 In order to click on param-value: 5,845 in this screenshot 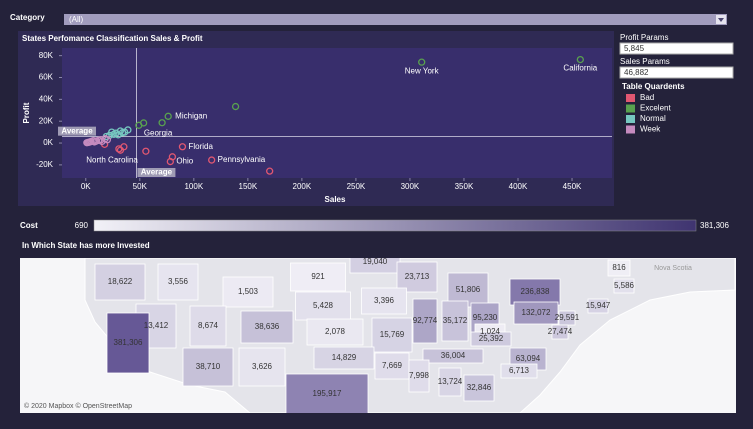, I will do `click(634, 48)`.